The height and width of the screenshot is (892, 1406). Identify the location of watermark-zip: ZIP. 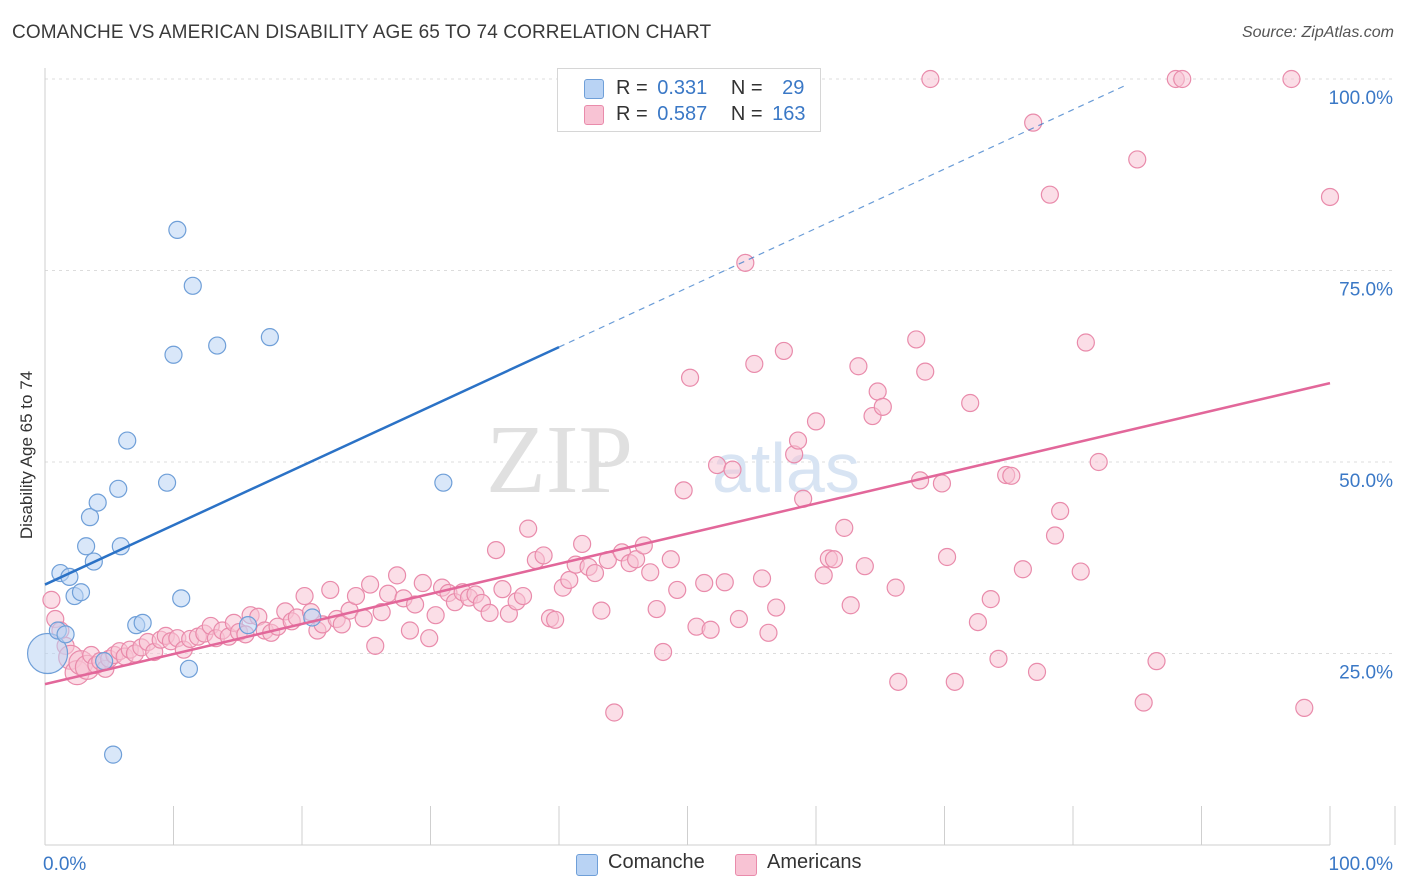
(559, 460).